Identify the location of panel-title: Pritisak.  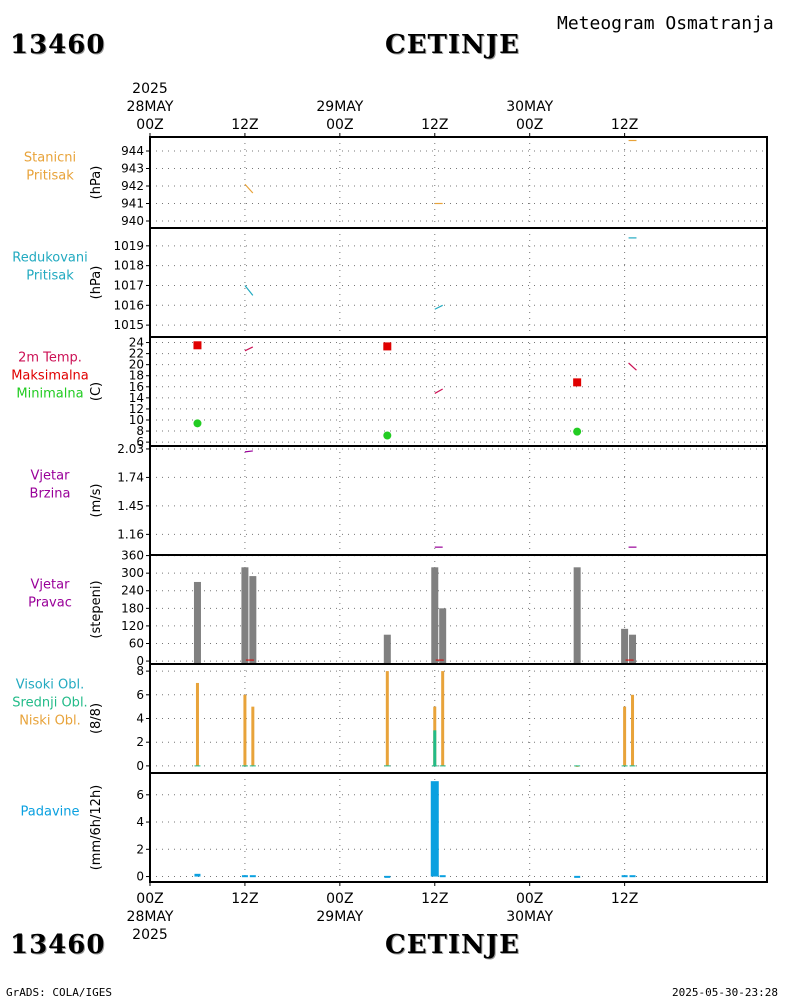
(50, 176).